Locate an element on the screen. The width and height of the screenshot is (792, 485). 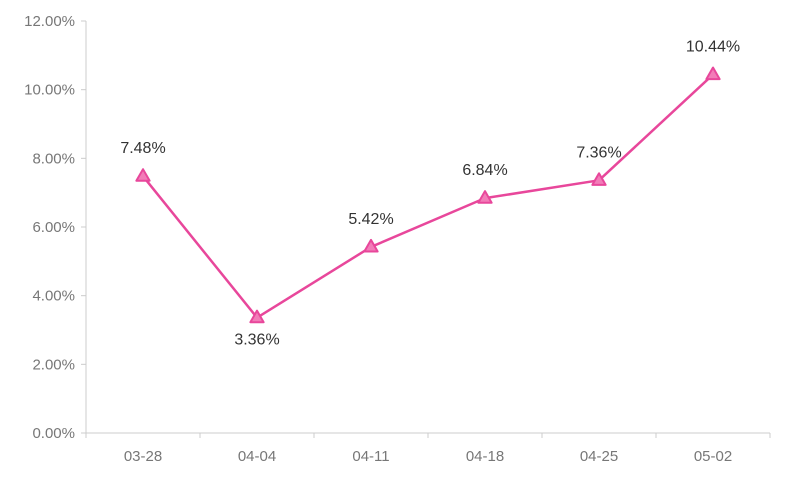
x-tick-label: 05-02 is located at coordinates (713, 456).